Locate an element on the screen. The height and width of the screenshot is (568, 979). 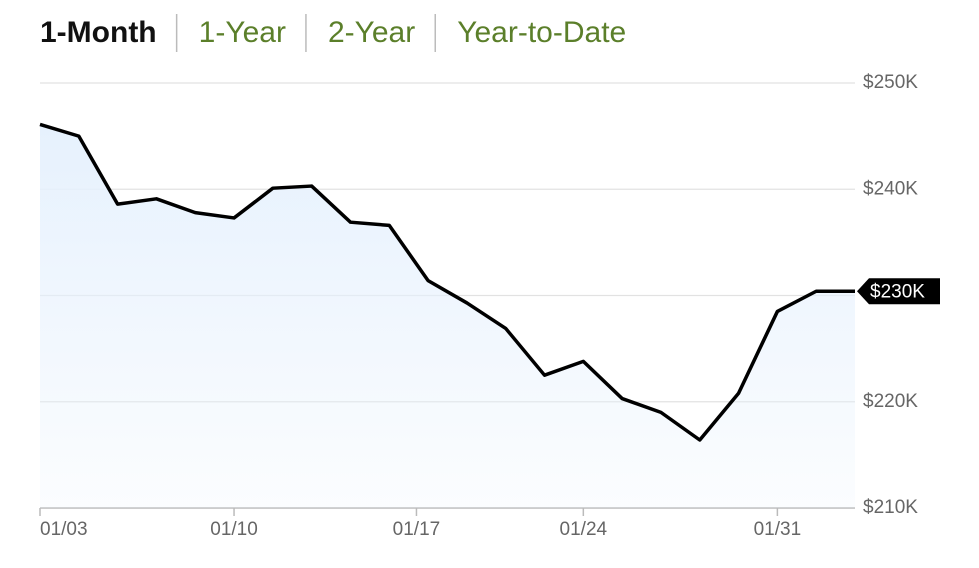
x-tick-label: 01/03 is located at coordinates (64, 529).